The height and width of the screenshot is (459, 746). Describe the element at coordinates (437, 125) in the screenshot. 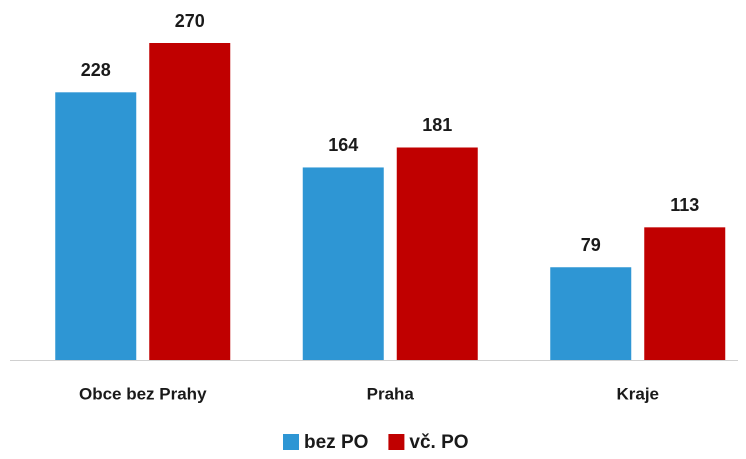

I see `data-label: 181` at that location.